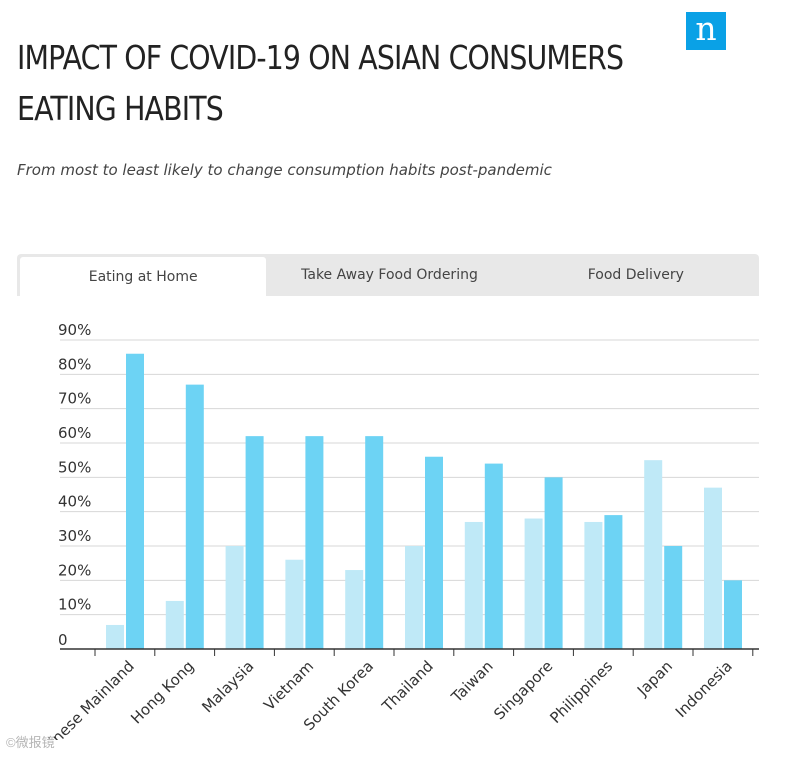  Describe the element at coordinates (84, 698) in the screenshot. I see `x-tick-label: Chinese Mainland` at that location.